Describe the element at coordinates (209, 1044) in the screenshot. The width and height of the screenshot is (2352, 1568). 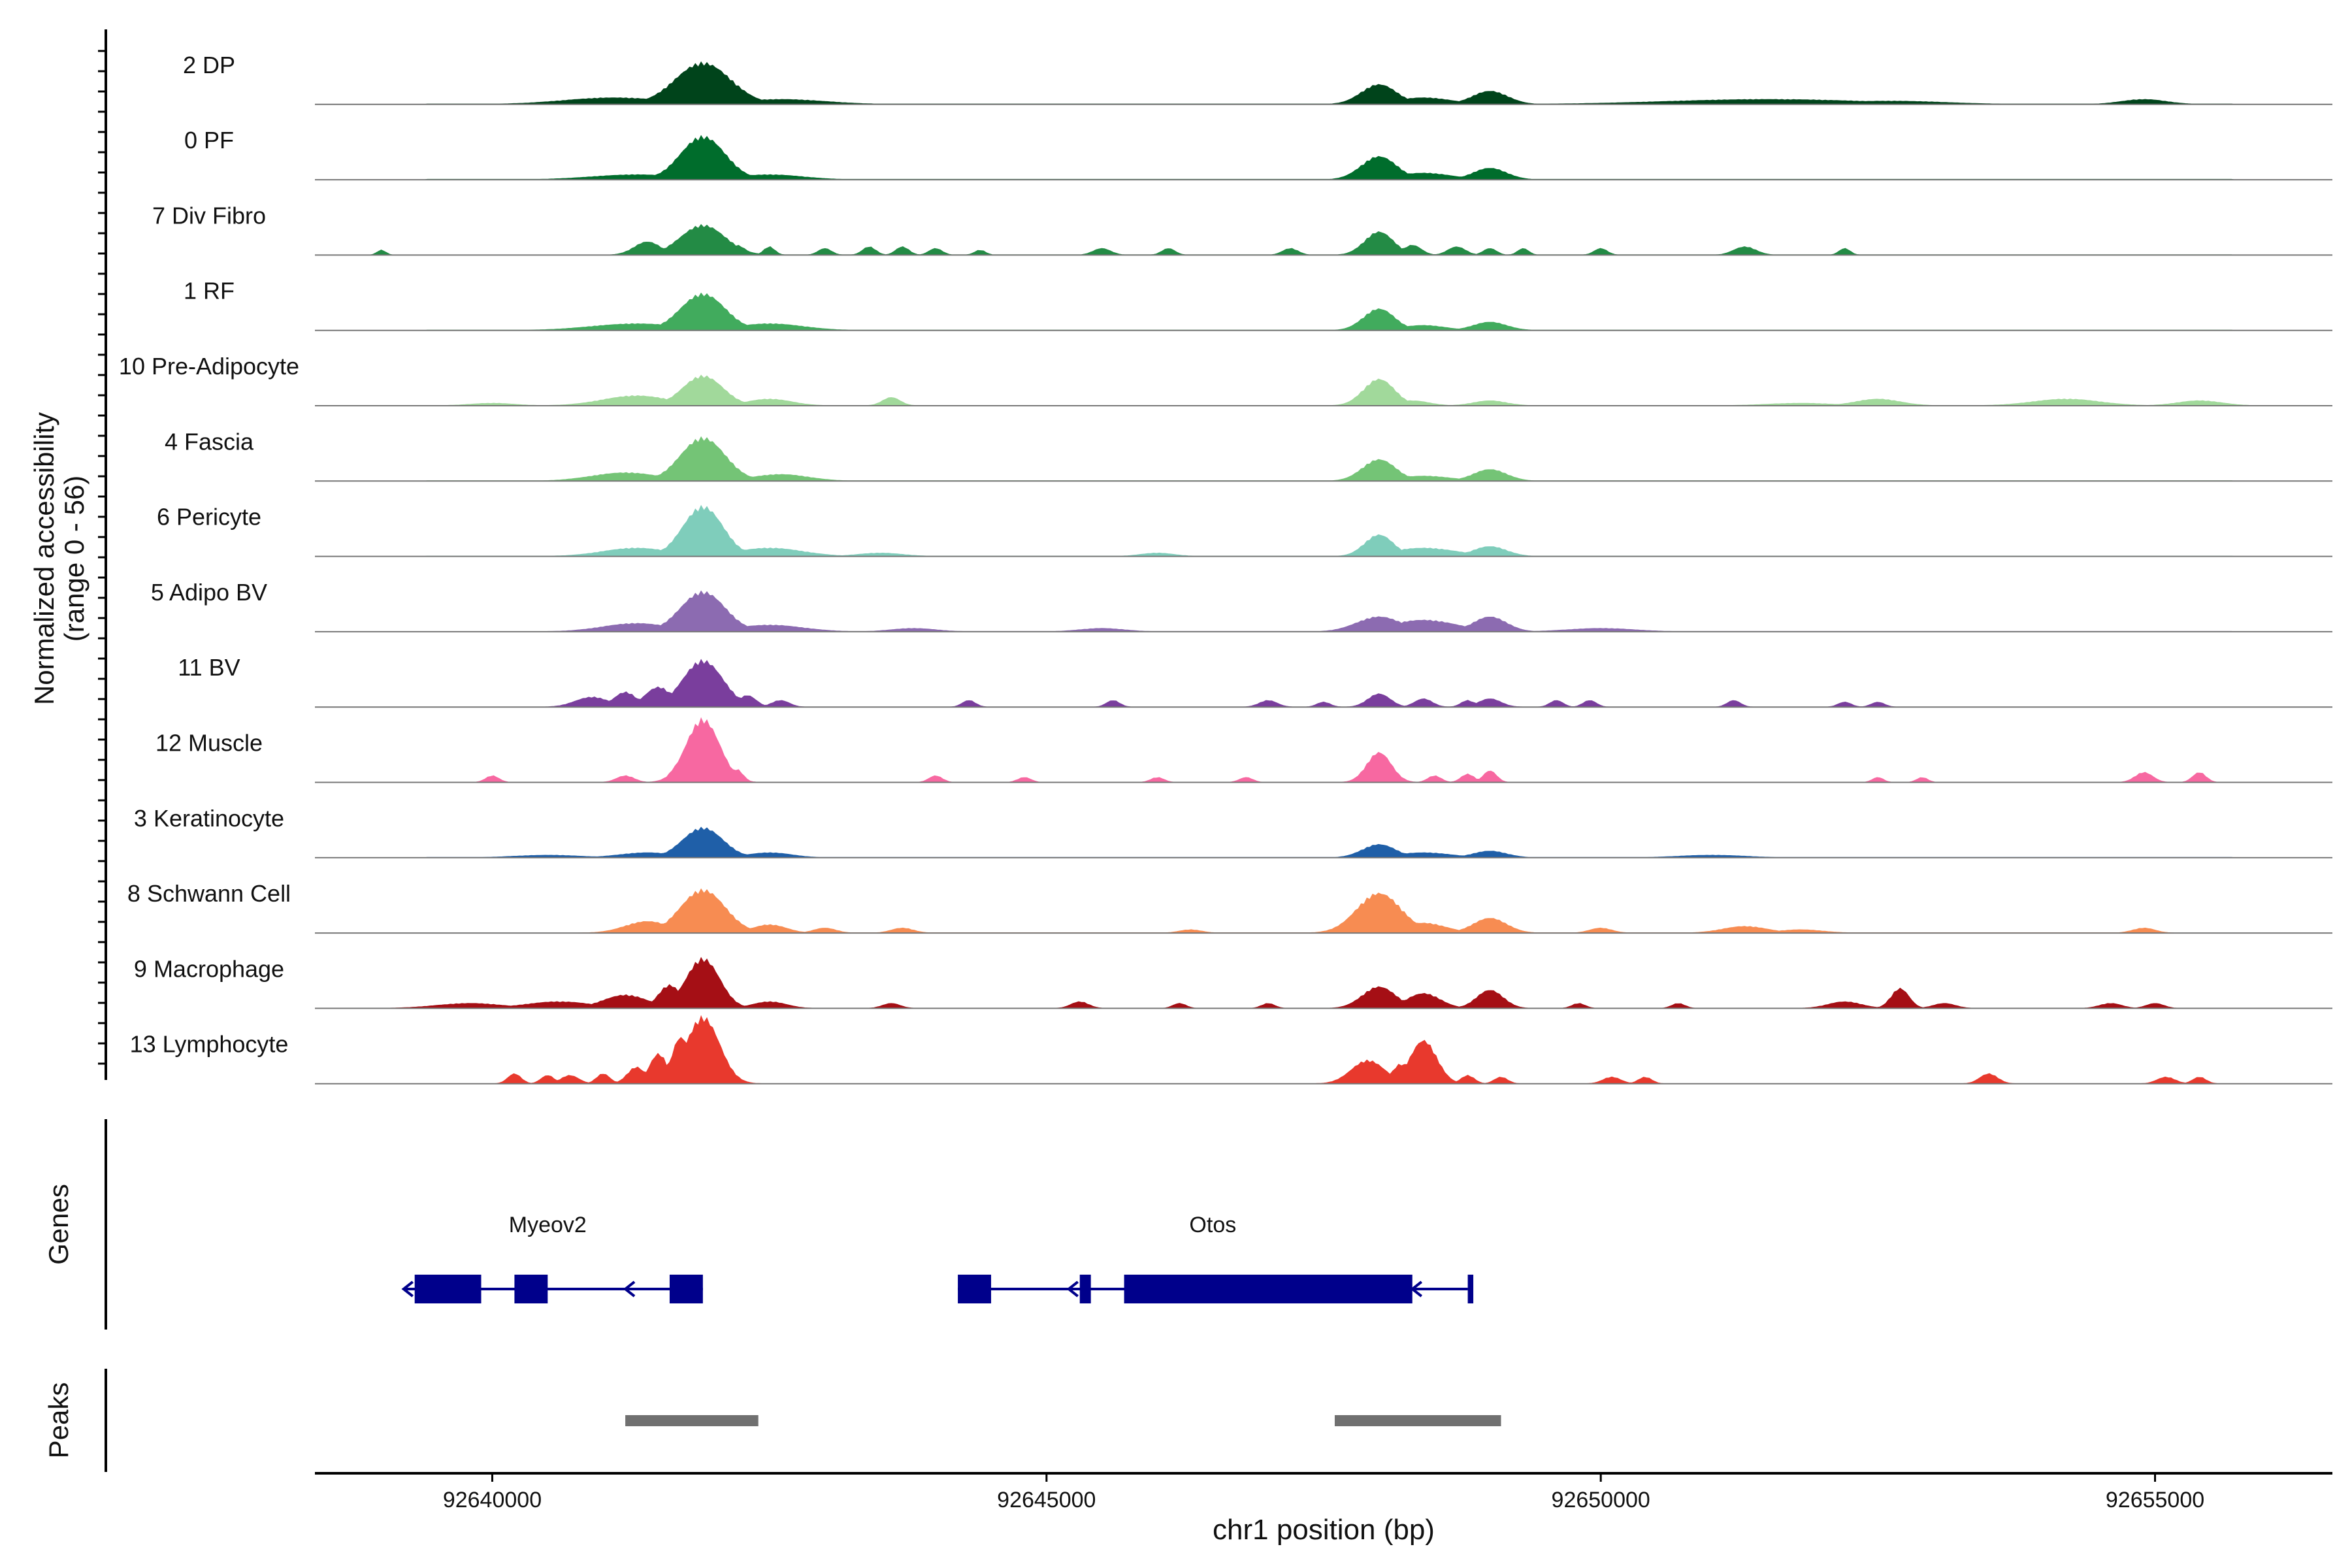
I see `track-label: 13 Lymphocyte` at that location.